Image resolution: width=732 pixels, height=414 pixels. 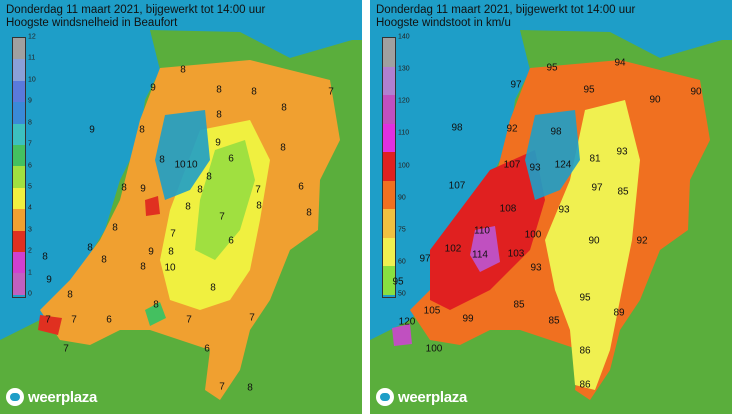 I want to click on legend-tick-label: 10, so click(x=32, y=80).